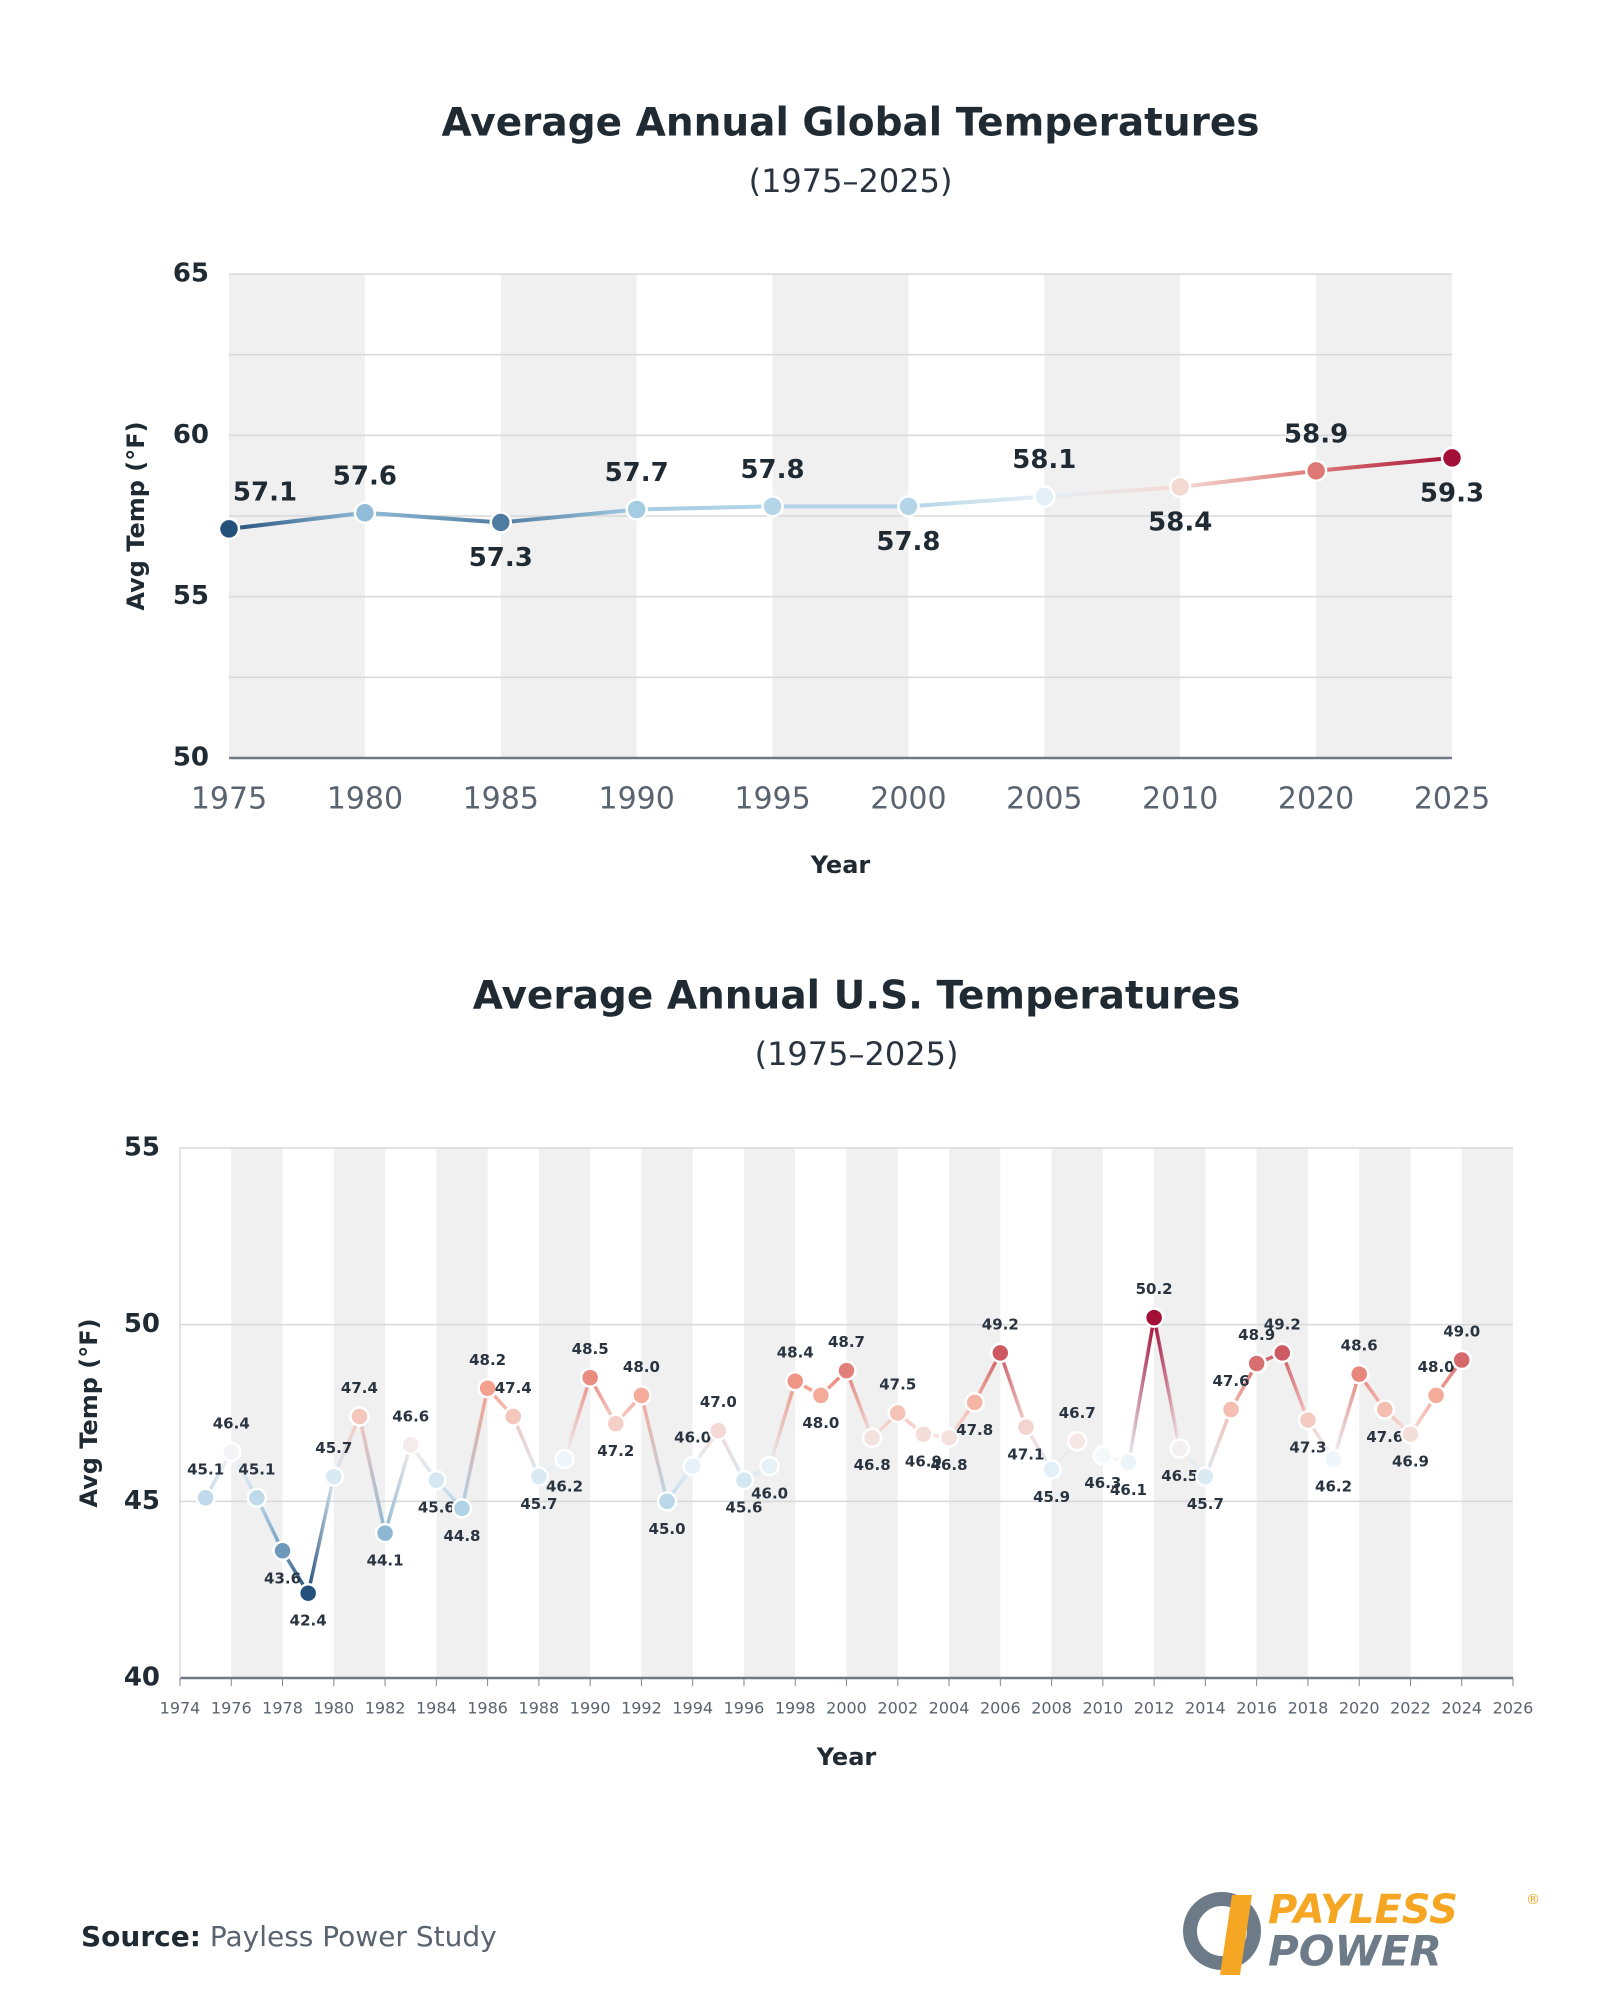  Describe the element at coordinates (282, 1708) in the screenshot. I see `x-tick-label: 1978` at that location.